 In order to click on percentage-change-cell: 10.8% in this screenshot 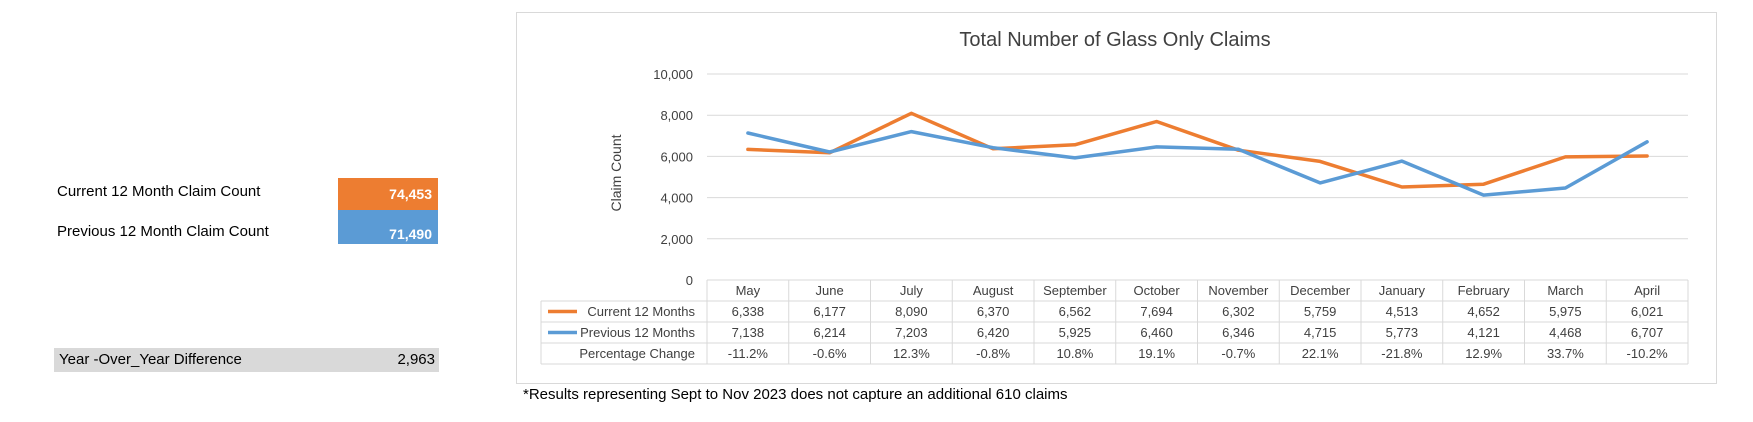, I will do `click(1074, 353)`.